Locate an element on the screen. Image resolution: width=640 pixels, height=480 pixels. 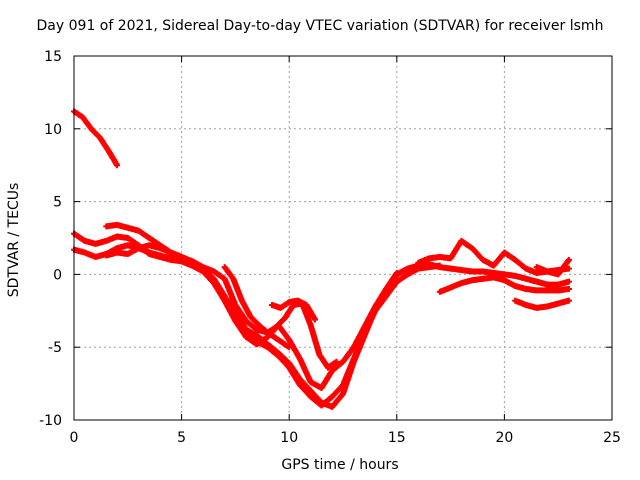
y-tick-label: 10 is located at coordinates (53, 130).